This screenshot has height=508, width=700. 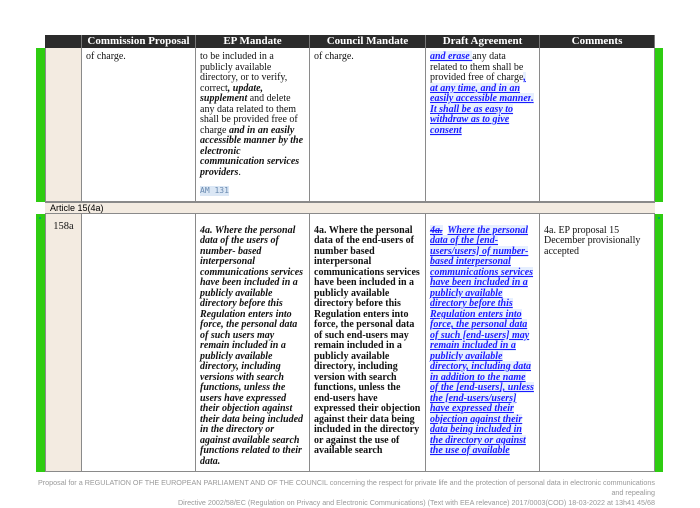 I want to click on article-row: Article 15(4a), so click(x=349, y=207).